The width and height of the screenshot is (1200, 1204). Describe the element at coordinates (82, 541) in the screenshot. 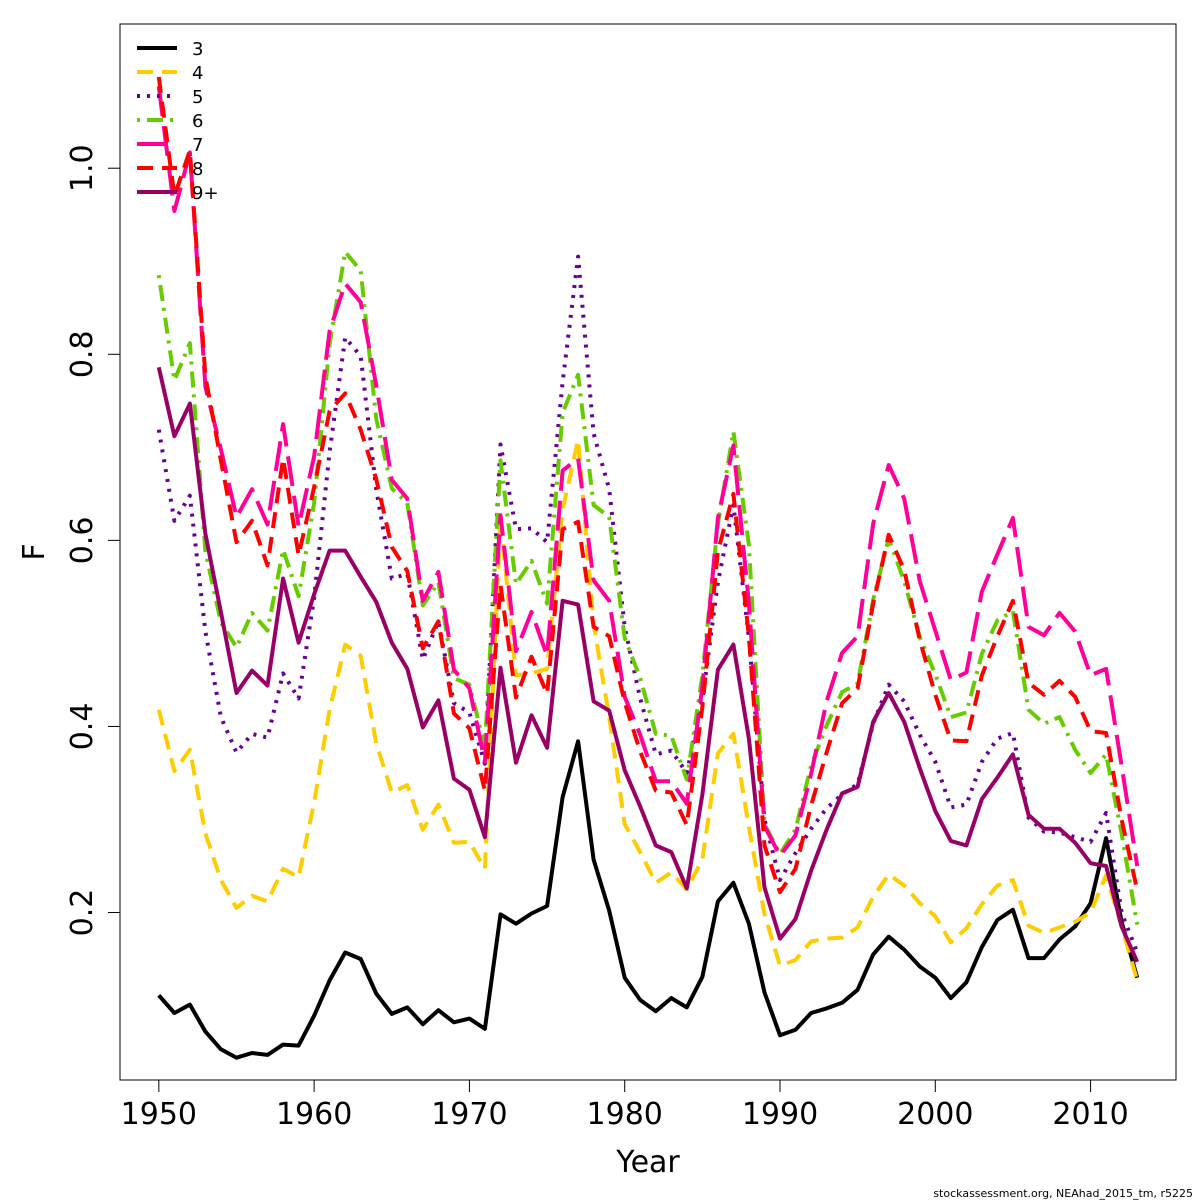

I see `y-tick-label: 0.6` at that location.